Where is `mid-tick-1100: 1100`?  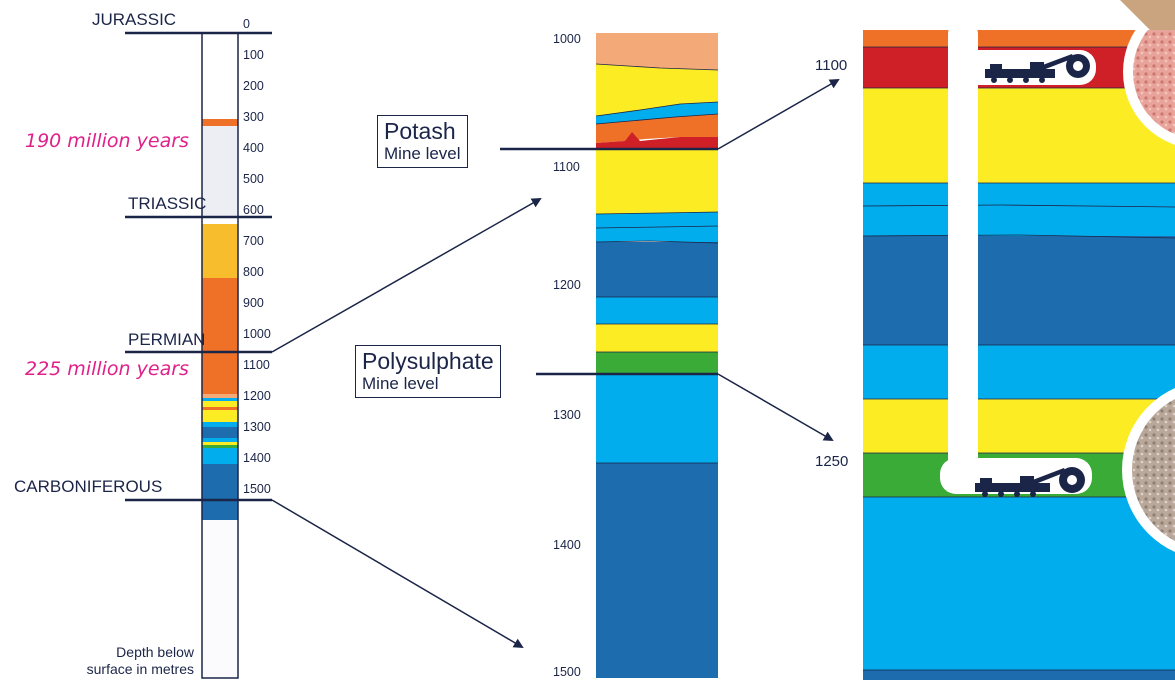
mid-tick-1100: 1100 is located at coordinates (566, 167).